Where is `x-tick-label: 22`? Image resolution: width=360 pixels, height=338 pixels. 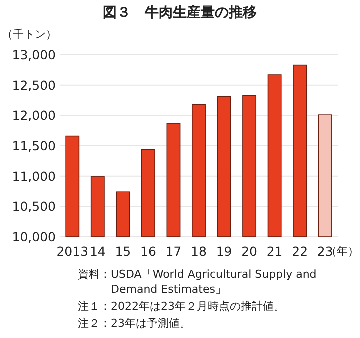 x-tick-label: 22 is located at coordinates (300, 251).